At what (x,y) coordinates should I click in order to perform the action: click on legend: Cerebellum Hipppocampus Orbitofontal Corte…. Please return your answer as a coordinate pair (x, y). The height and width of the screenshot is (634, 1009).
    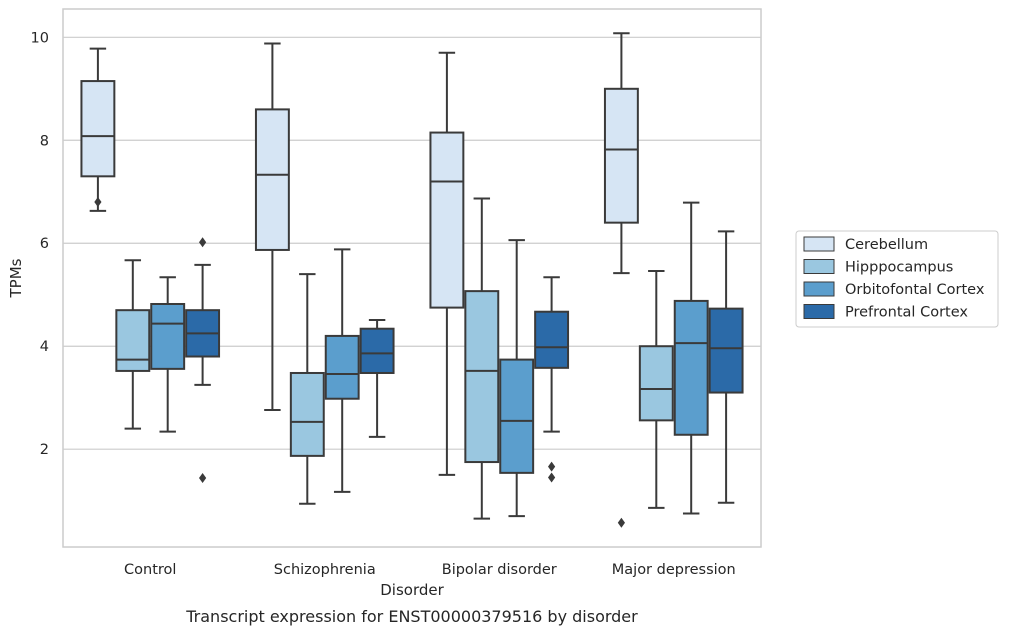
    Looking at the image, I should click on (897, 279).